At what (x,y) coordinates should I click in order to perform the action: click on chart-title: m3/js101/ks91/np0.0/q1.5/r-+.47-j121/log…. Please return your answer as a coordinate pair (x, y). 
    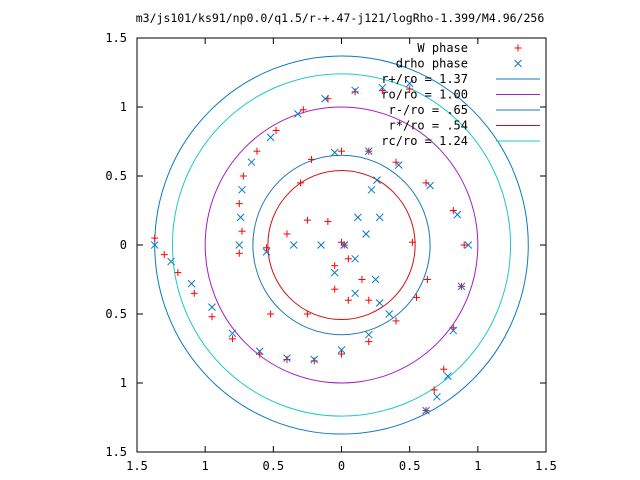
    Looking at the image, I should click on (340, 18).